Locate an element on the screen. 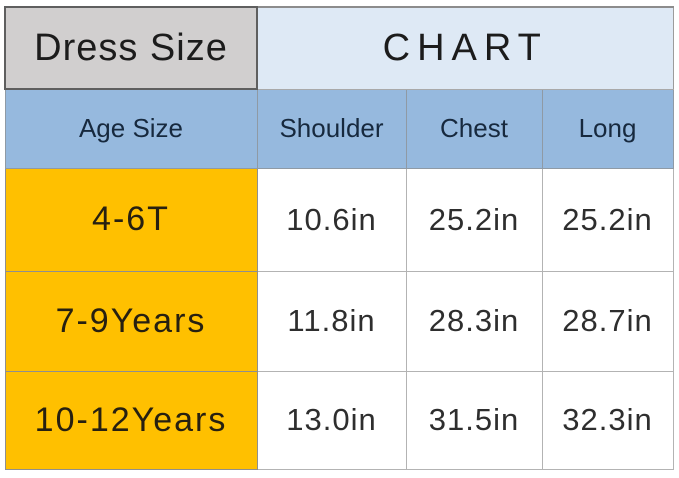  dress-size-title-cell: Dress Size is located at coordinates (131, 48).